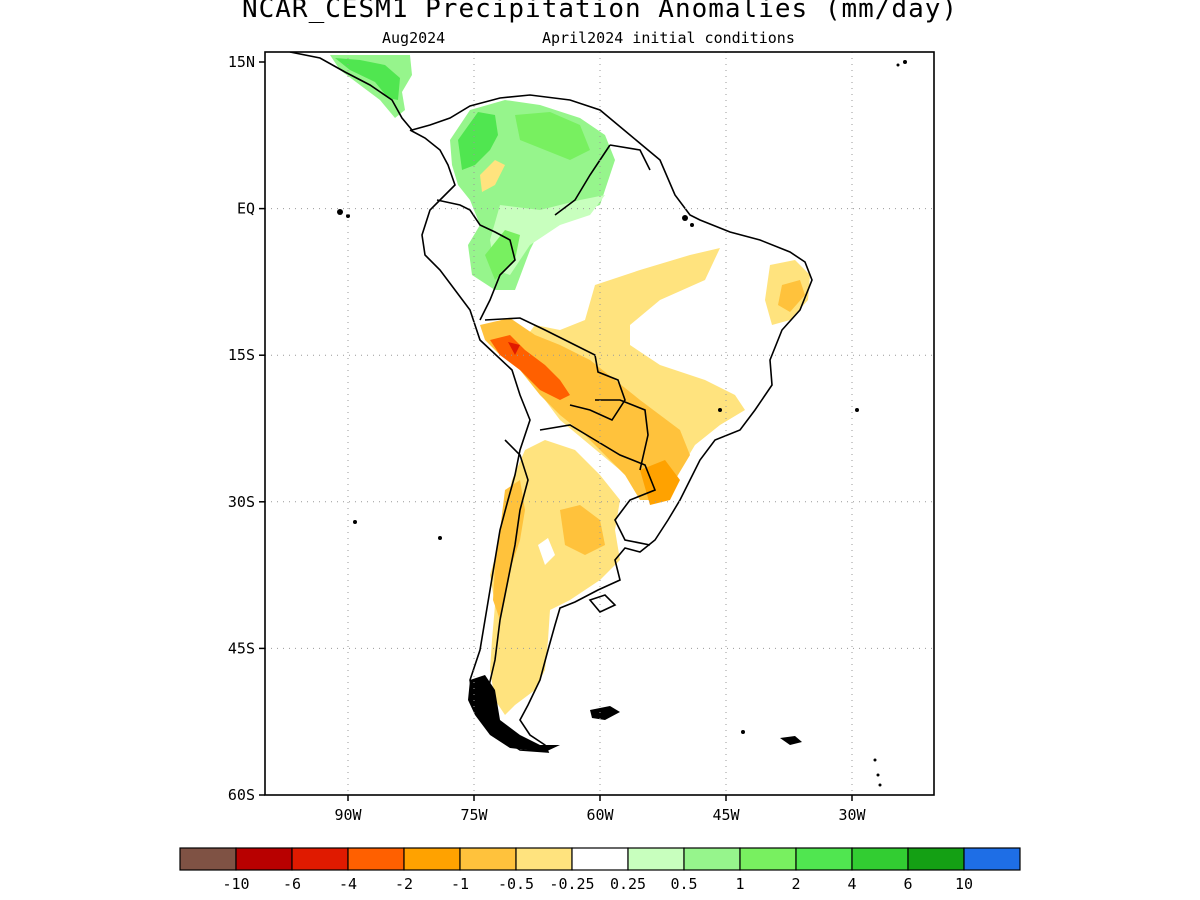 The image size is (1200, 900). I want to click on colorbar: -10 -6 -4 -2 -1 -0.5 -0.25 0.25 0.5 1 2 4 6 10, so click(600, 870).